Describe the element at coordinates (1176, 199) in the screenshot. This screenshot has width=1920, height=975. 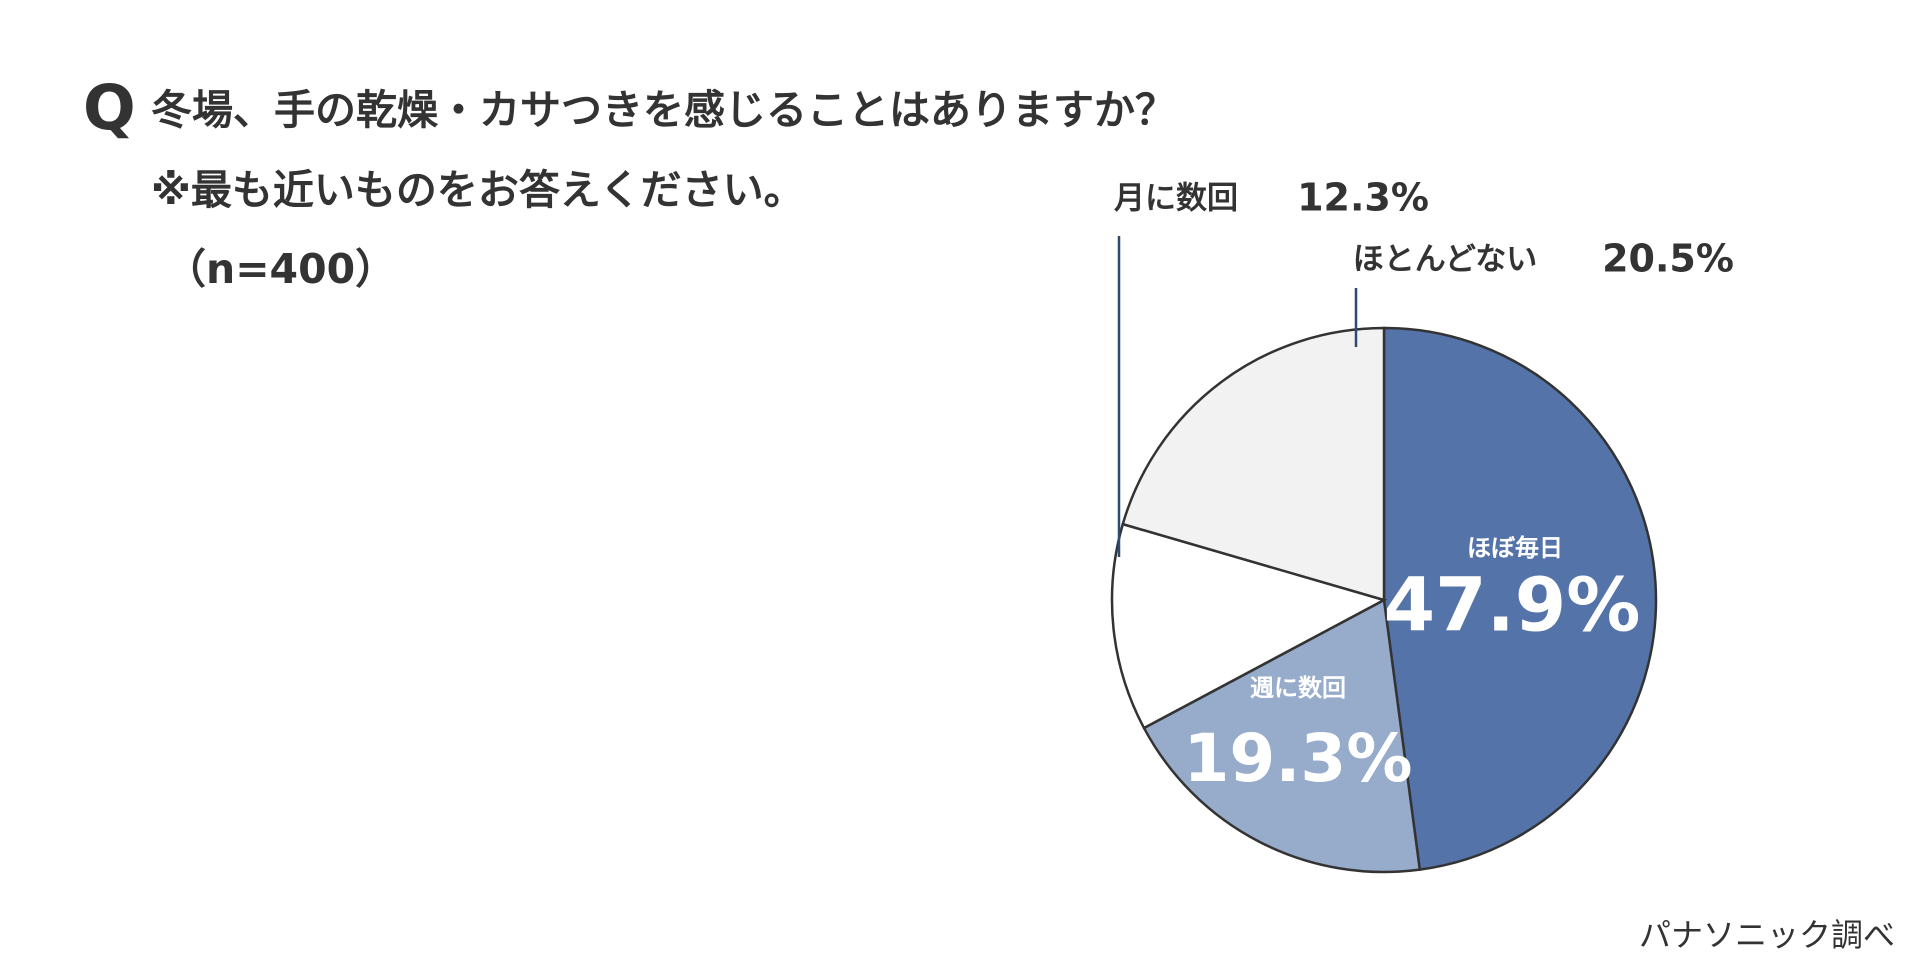
I see `slice-label: 月に数回` at that location.